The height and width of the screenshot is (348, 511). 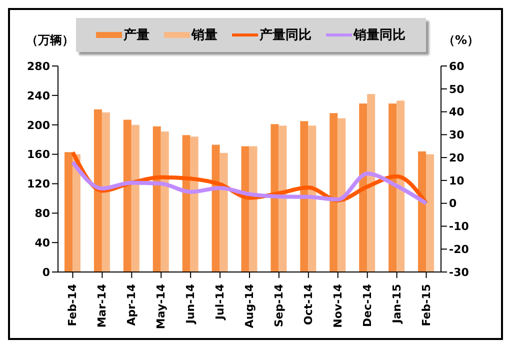 What do you see at coordinates (42, 213) in the screenshot?
I see `y-tick-label: 80` at bounding box center [42, 213].